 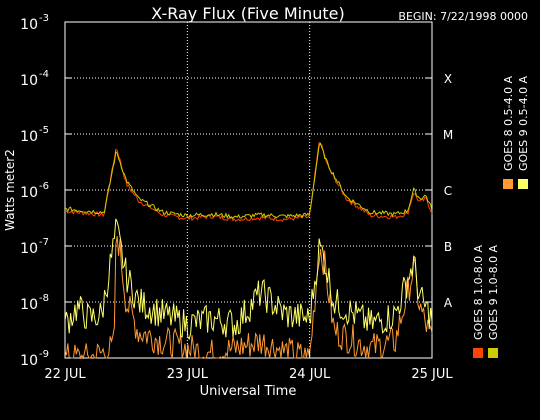 I want to click on y-tick-label-exponent: -7, so click(x=44, y=242).